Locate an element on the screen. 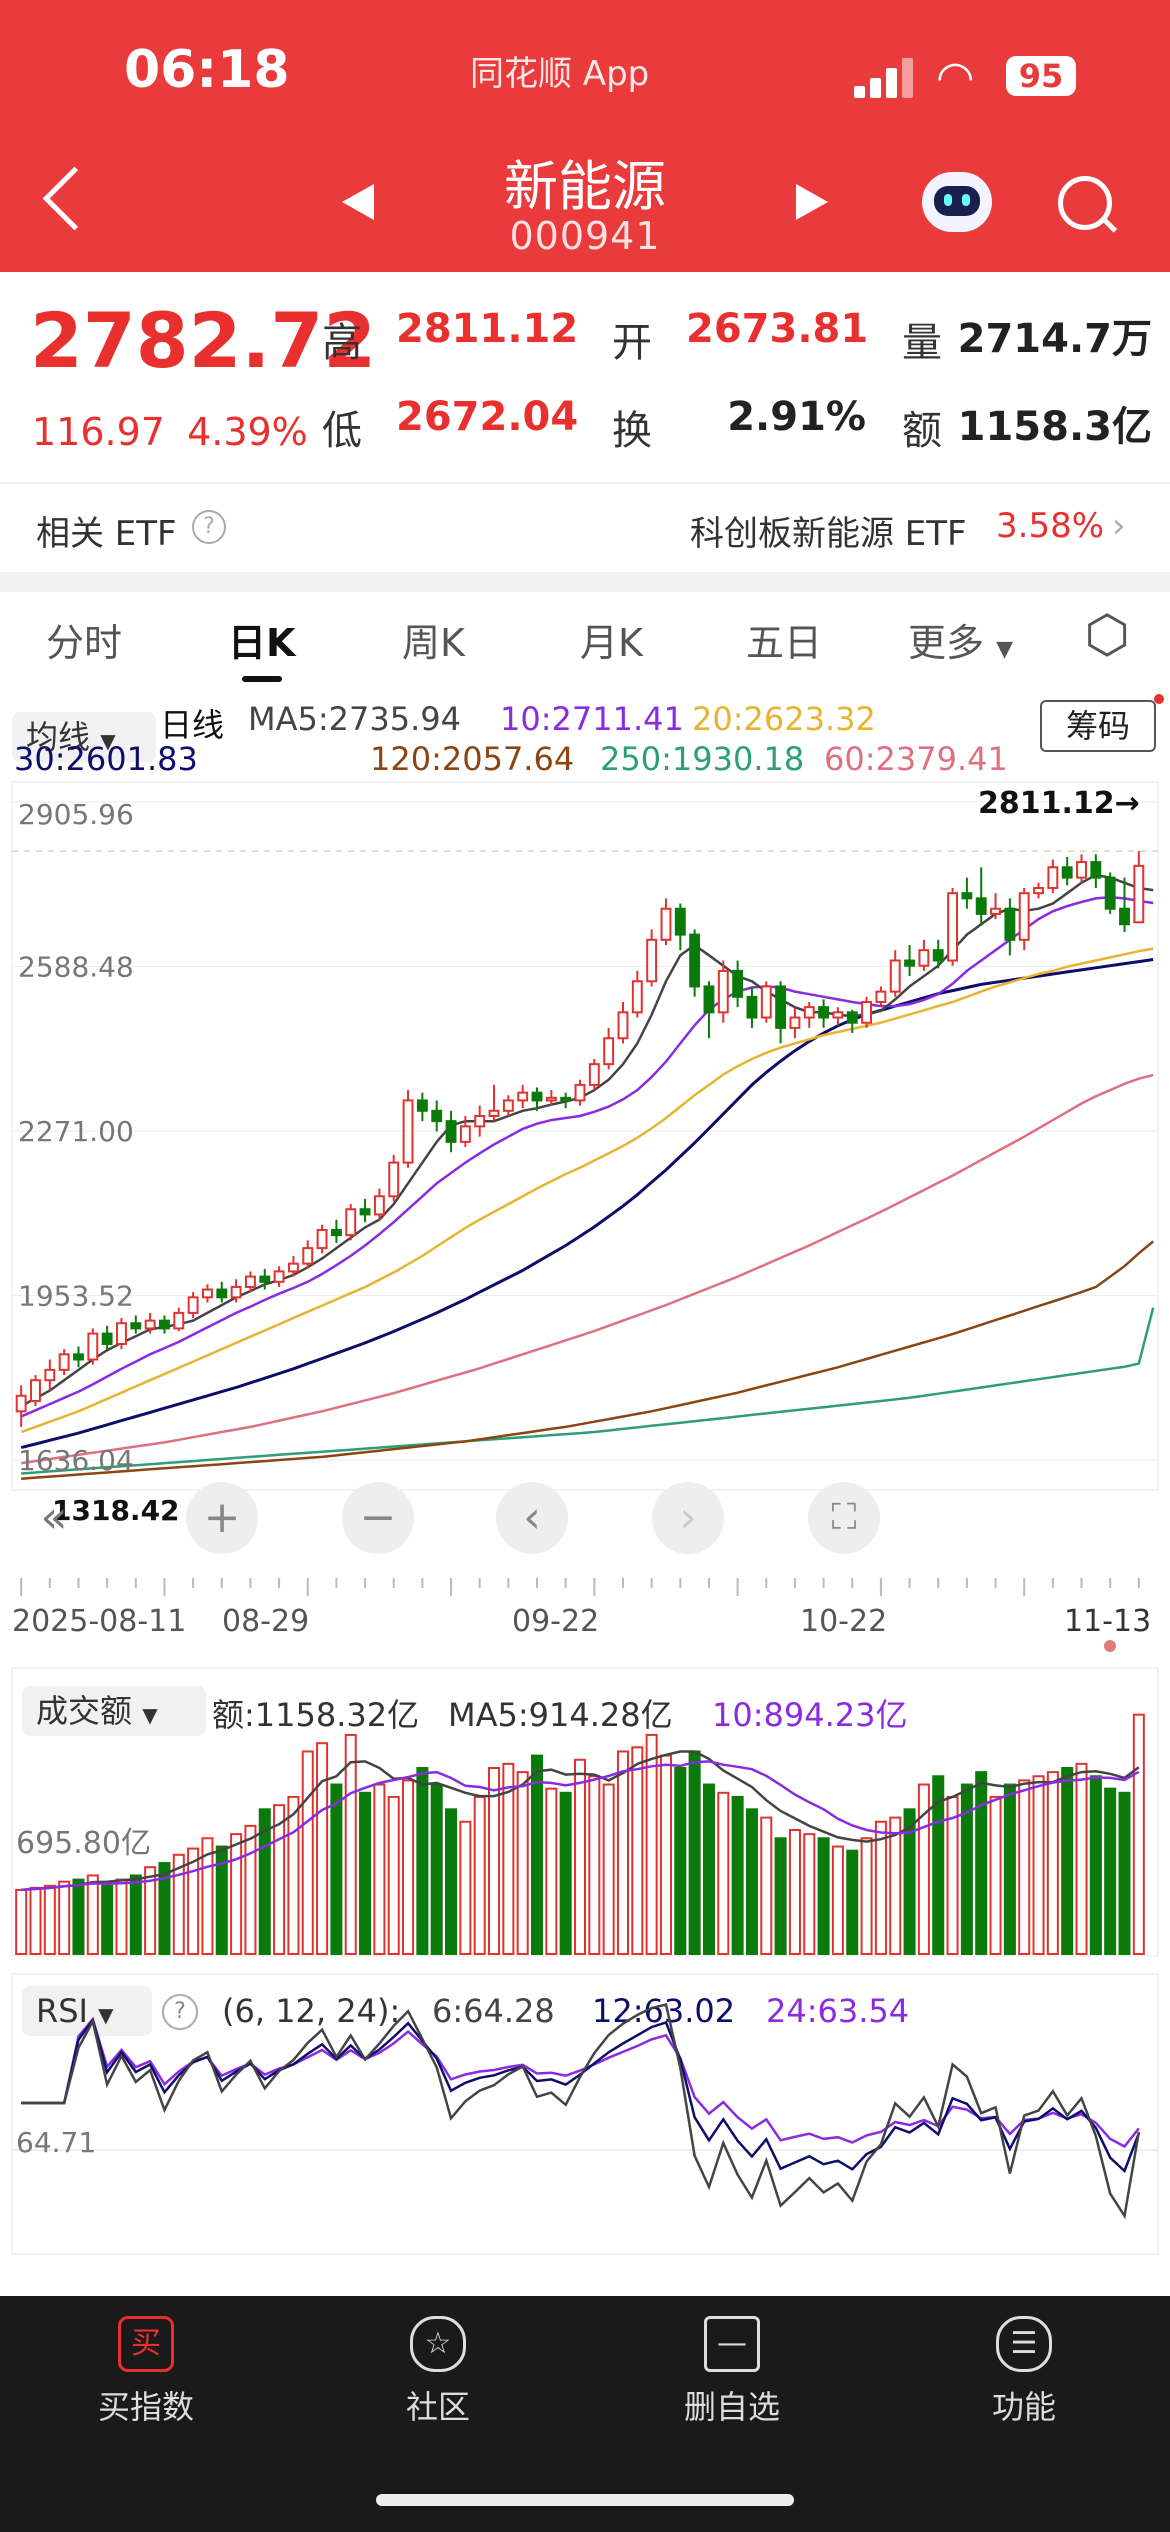  volume-ma5-line is located at coordinates (580, 1821).